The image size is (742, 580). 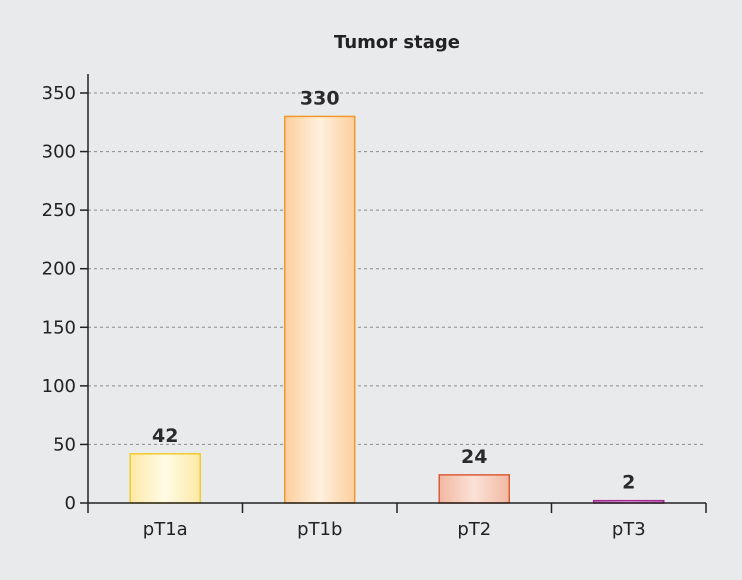 What do you see at coordinates (165, 529) in the screenshot?
I see `x-tick-label-pT1a: pT1a` at bounding box center [165, 529].